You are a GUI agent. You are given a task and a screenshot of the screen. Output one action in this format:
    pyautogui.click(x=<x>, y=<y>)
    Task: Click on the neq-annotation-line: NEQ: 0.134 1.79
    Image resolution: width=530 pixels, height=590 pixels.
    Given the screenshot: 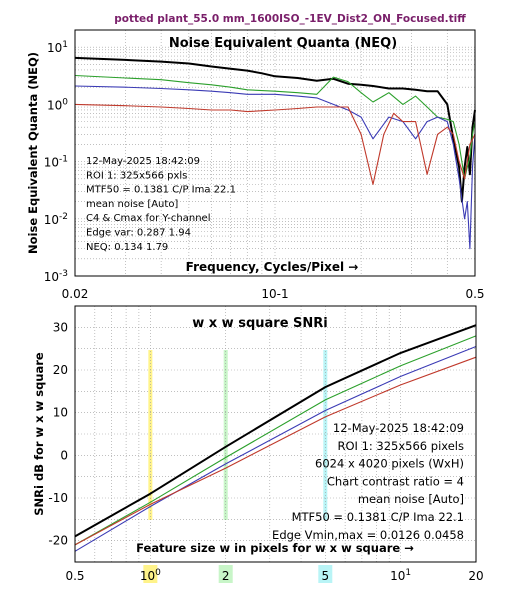 What is the action you would take?
    pyautogui.click(x=127, y=247)
    